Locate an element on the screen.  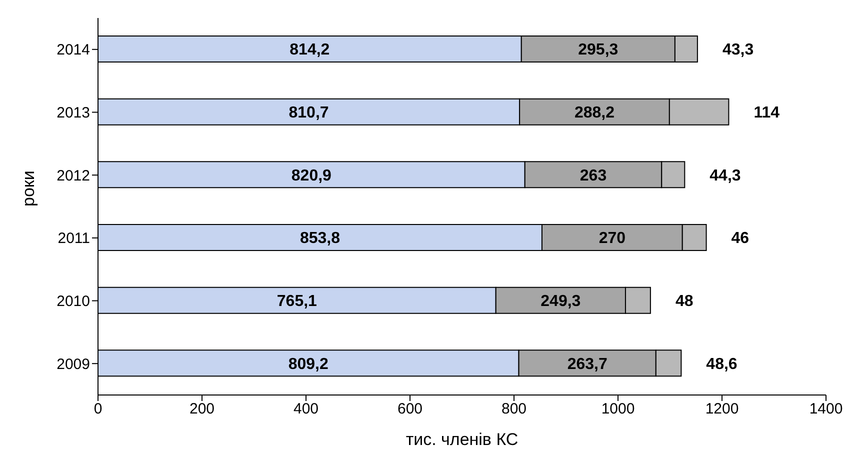
y-tick-label: 2014 is located at coordinates (73, 50).